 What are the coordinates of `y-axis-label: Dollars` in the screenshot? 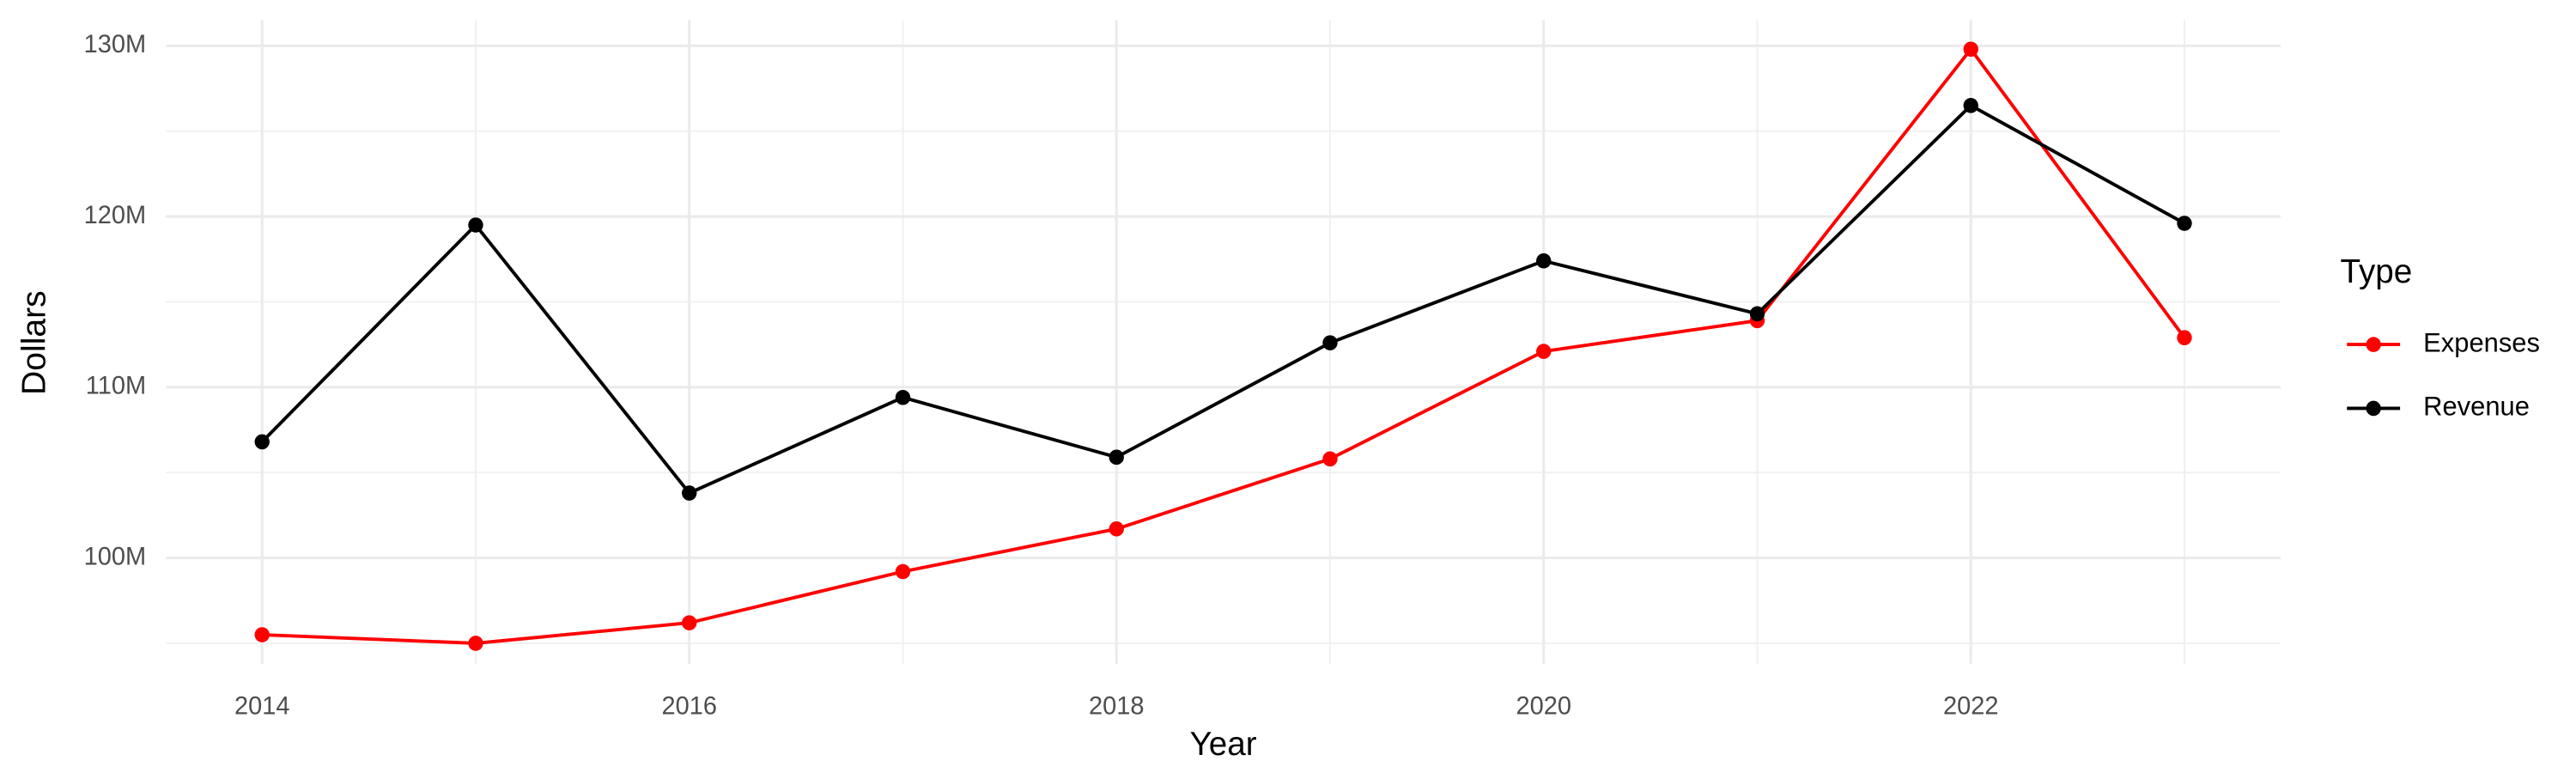 It's located at (34, 342).